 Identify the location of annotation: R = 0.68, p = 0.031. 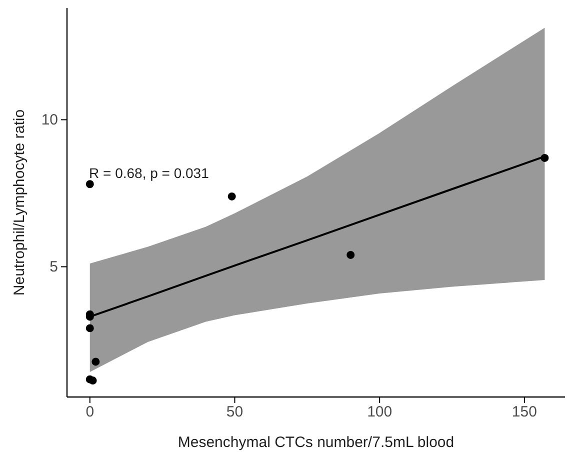
(149, 173).